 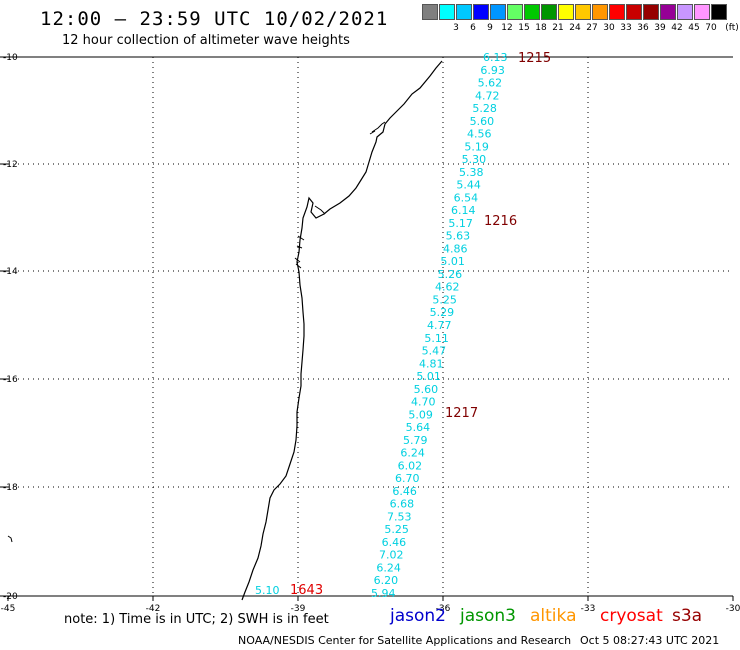 I want to click on scale-label: 18, so click(x=541, y=28).